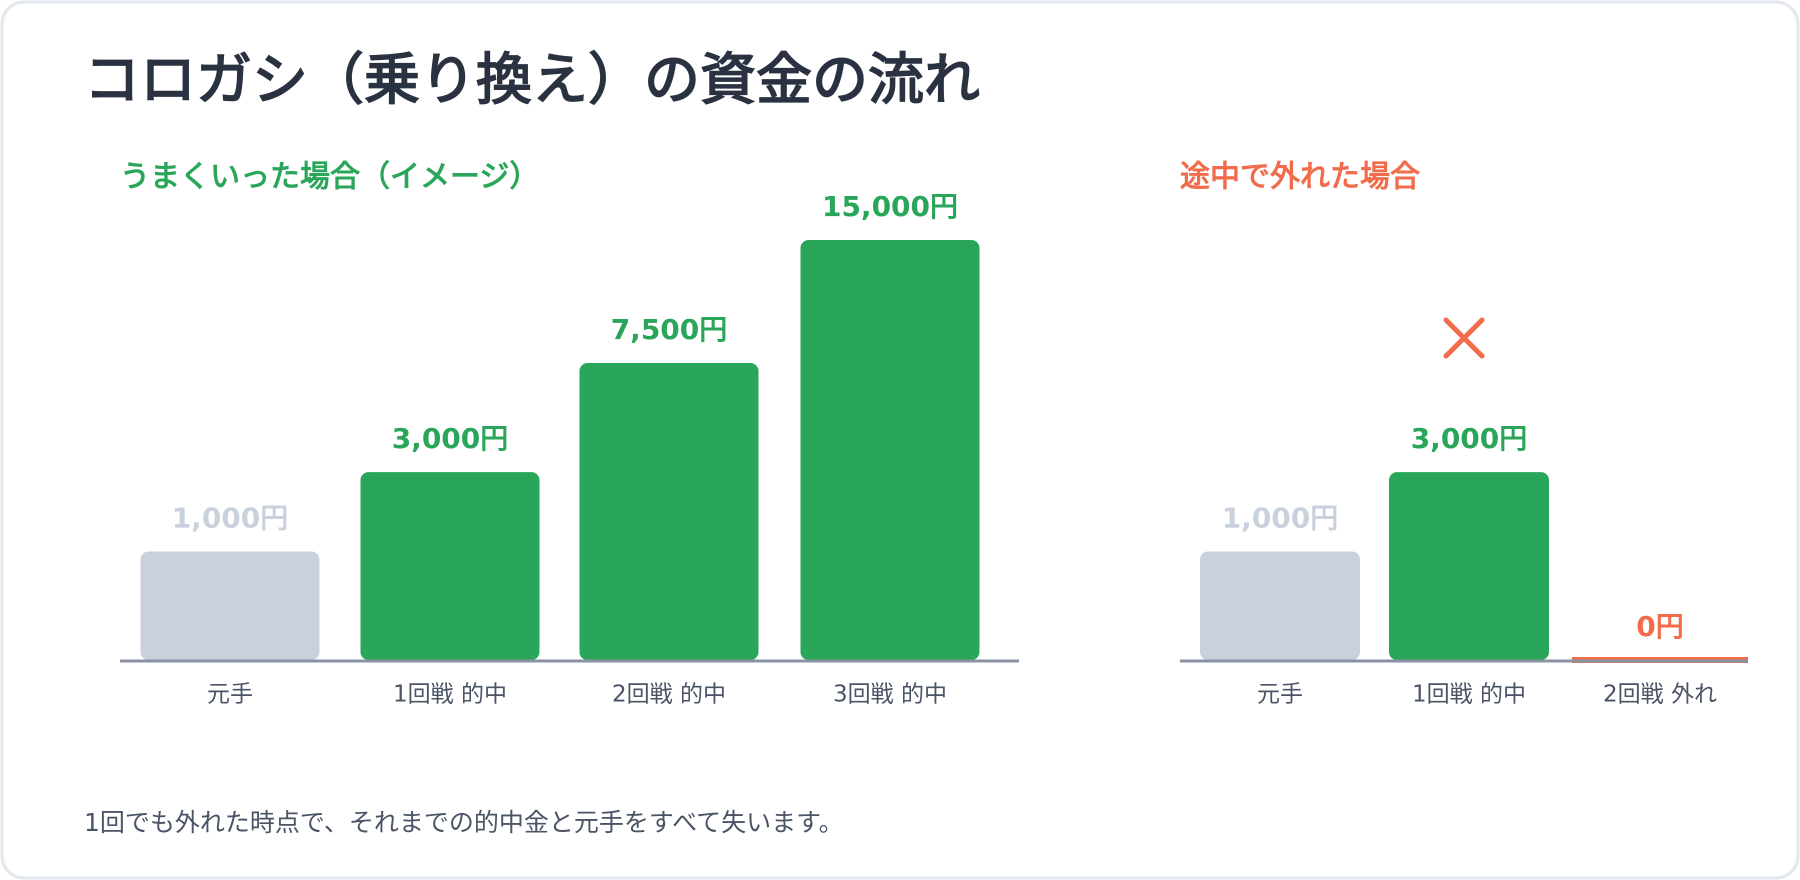  Describe the element at coordinates (329, 177) in the screenshot. I see `chart-subtitle: うまくいった場合（イメージ）` at that location.